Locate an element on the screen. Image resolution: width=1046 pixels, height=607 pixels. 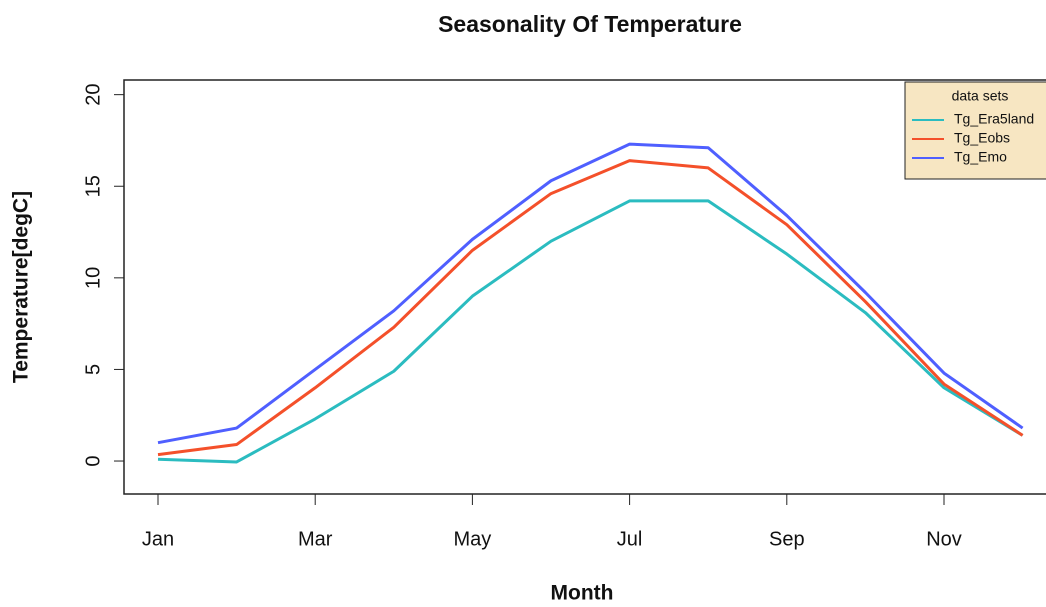
x-axis-title: Month is located at coordinates (582, 593).